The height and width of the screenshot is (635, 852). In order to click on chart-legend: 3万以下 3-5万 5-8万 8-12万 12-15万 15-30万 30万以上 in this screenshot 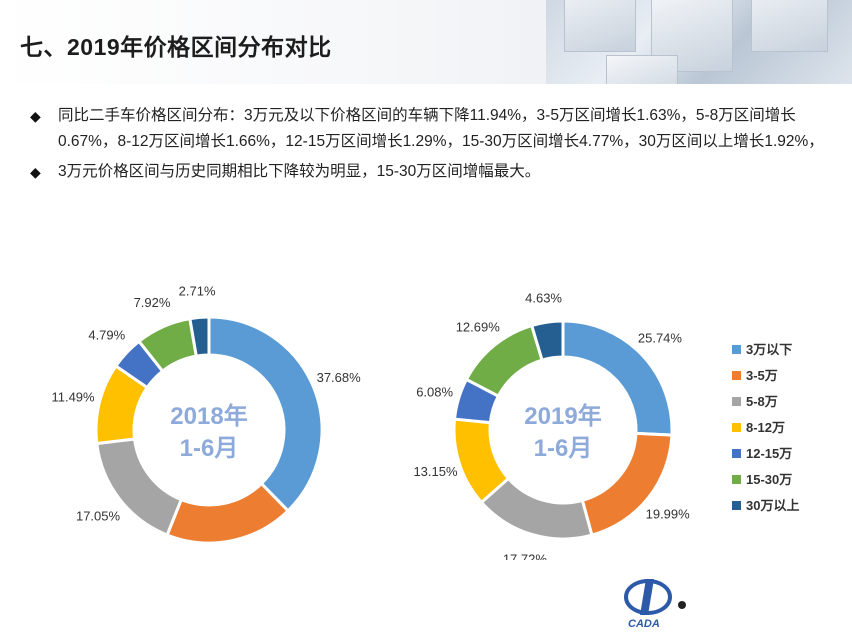, I will do `click(765, 427)`.